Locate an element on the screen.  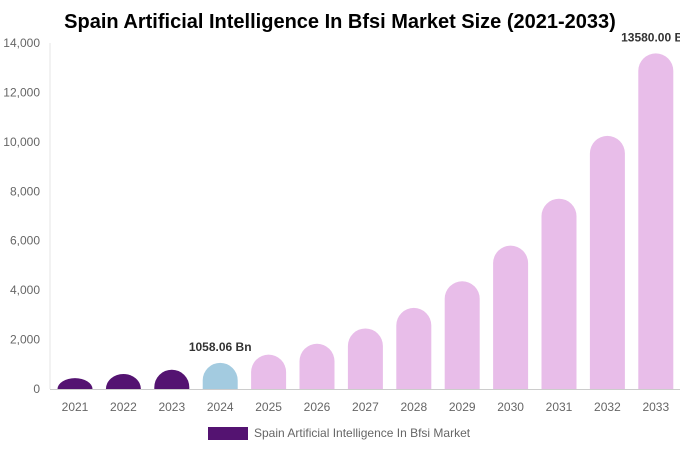
y-tick-label: 14,000 is located at coordinates (21, 43).